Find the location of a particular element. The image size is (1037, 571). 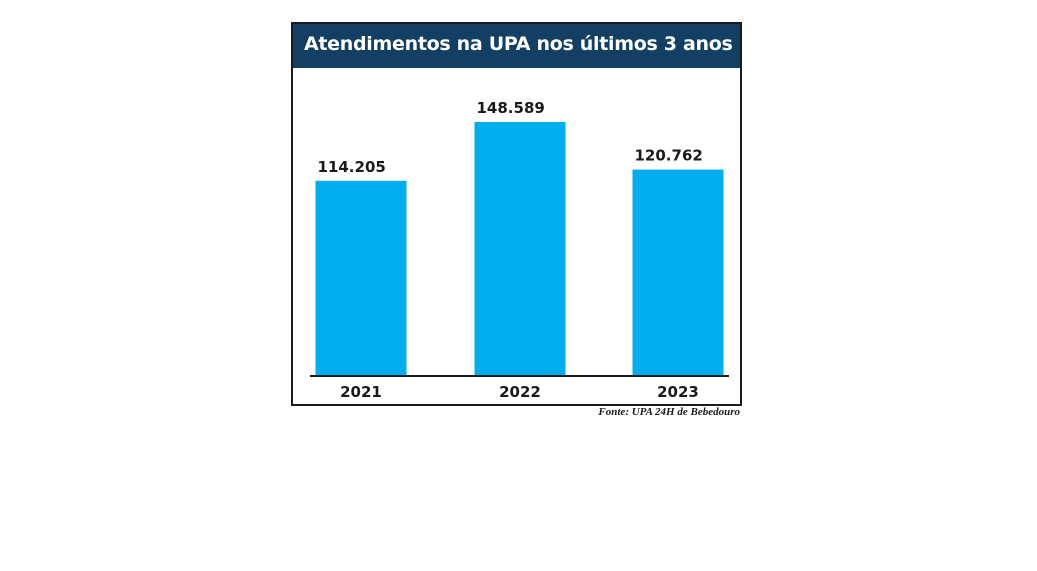

value-label-2022: 148.589 is located at coordinates (511, 108).